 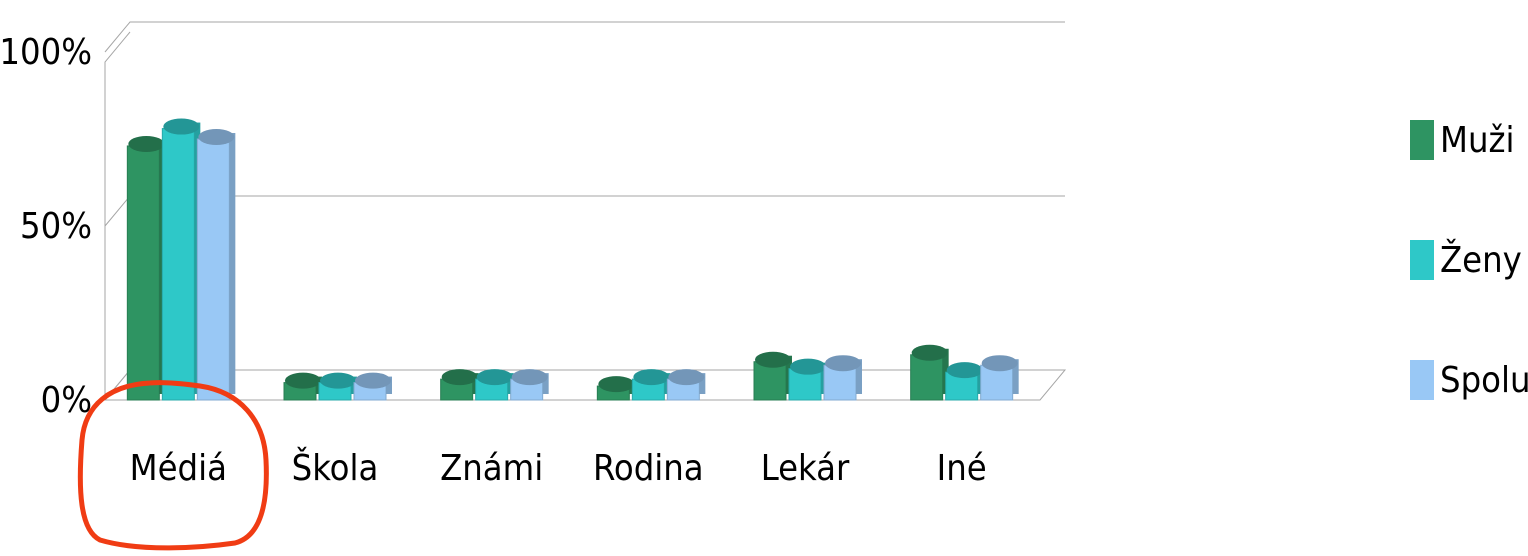 What do you see at coordinates (1481, 260) in the screenshot?
I see `legend-label: Ženy` at bounding box center [1481, 260].